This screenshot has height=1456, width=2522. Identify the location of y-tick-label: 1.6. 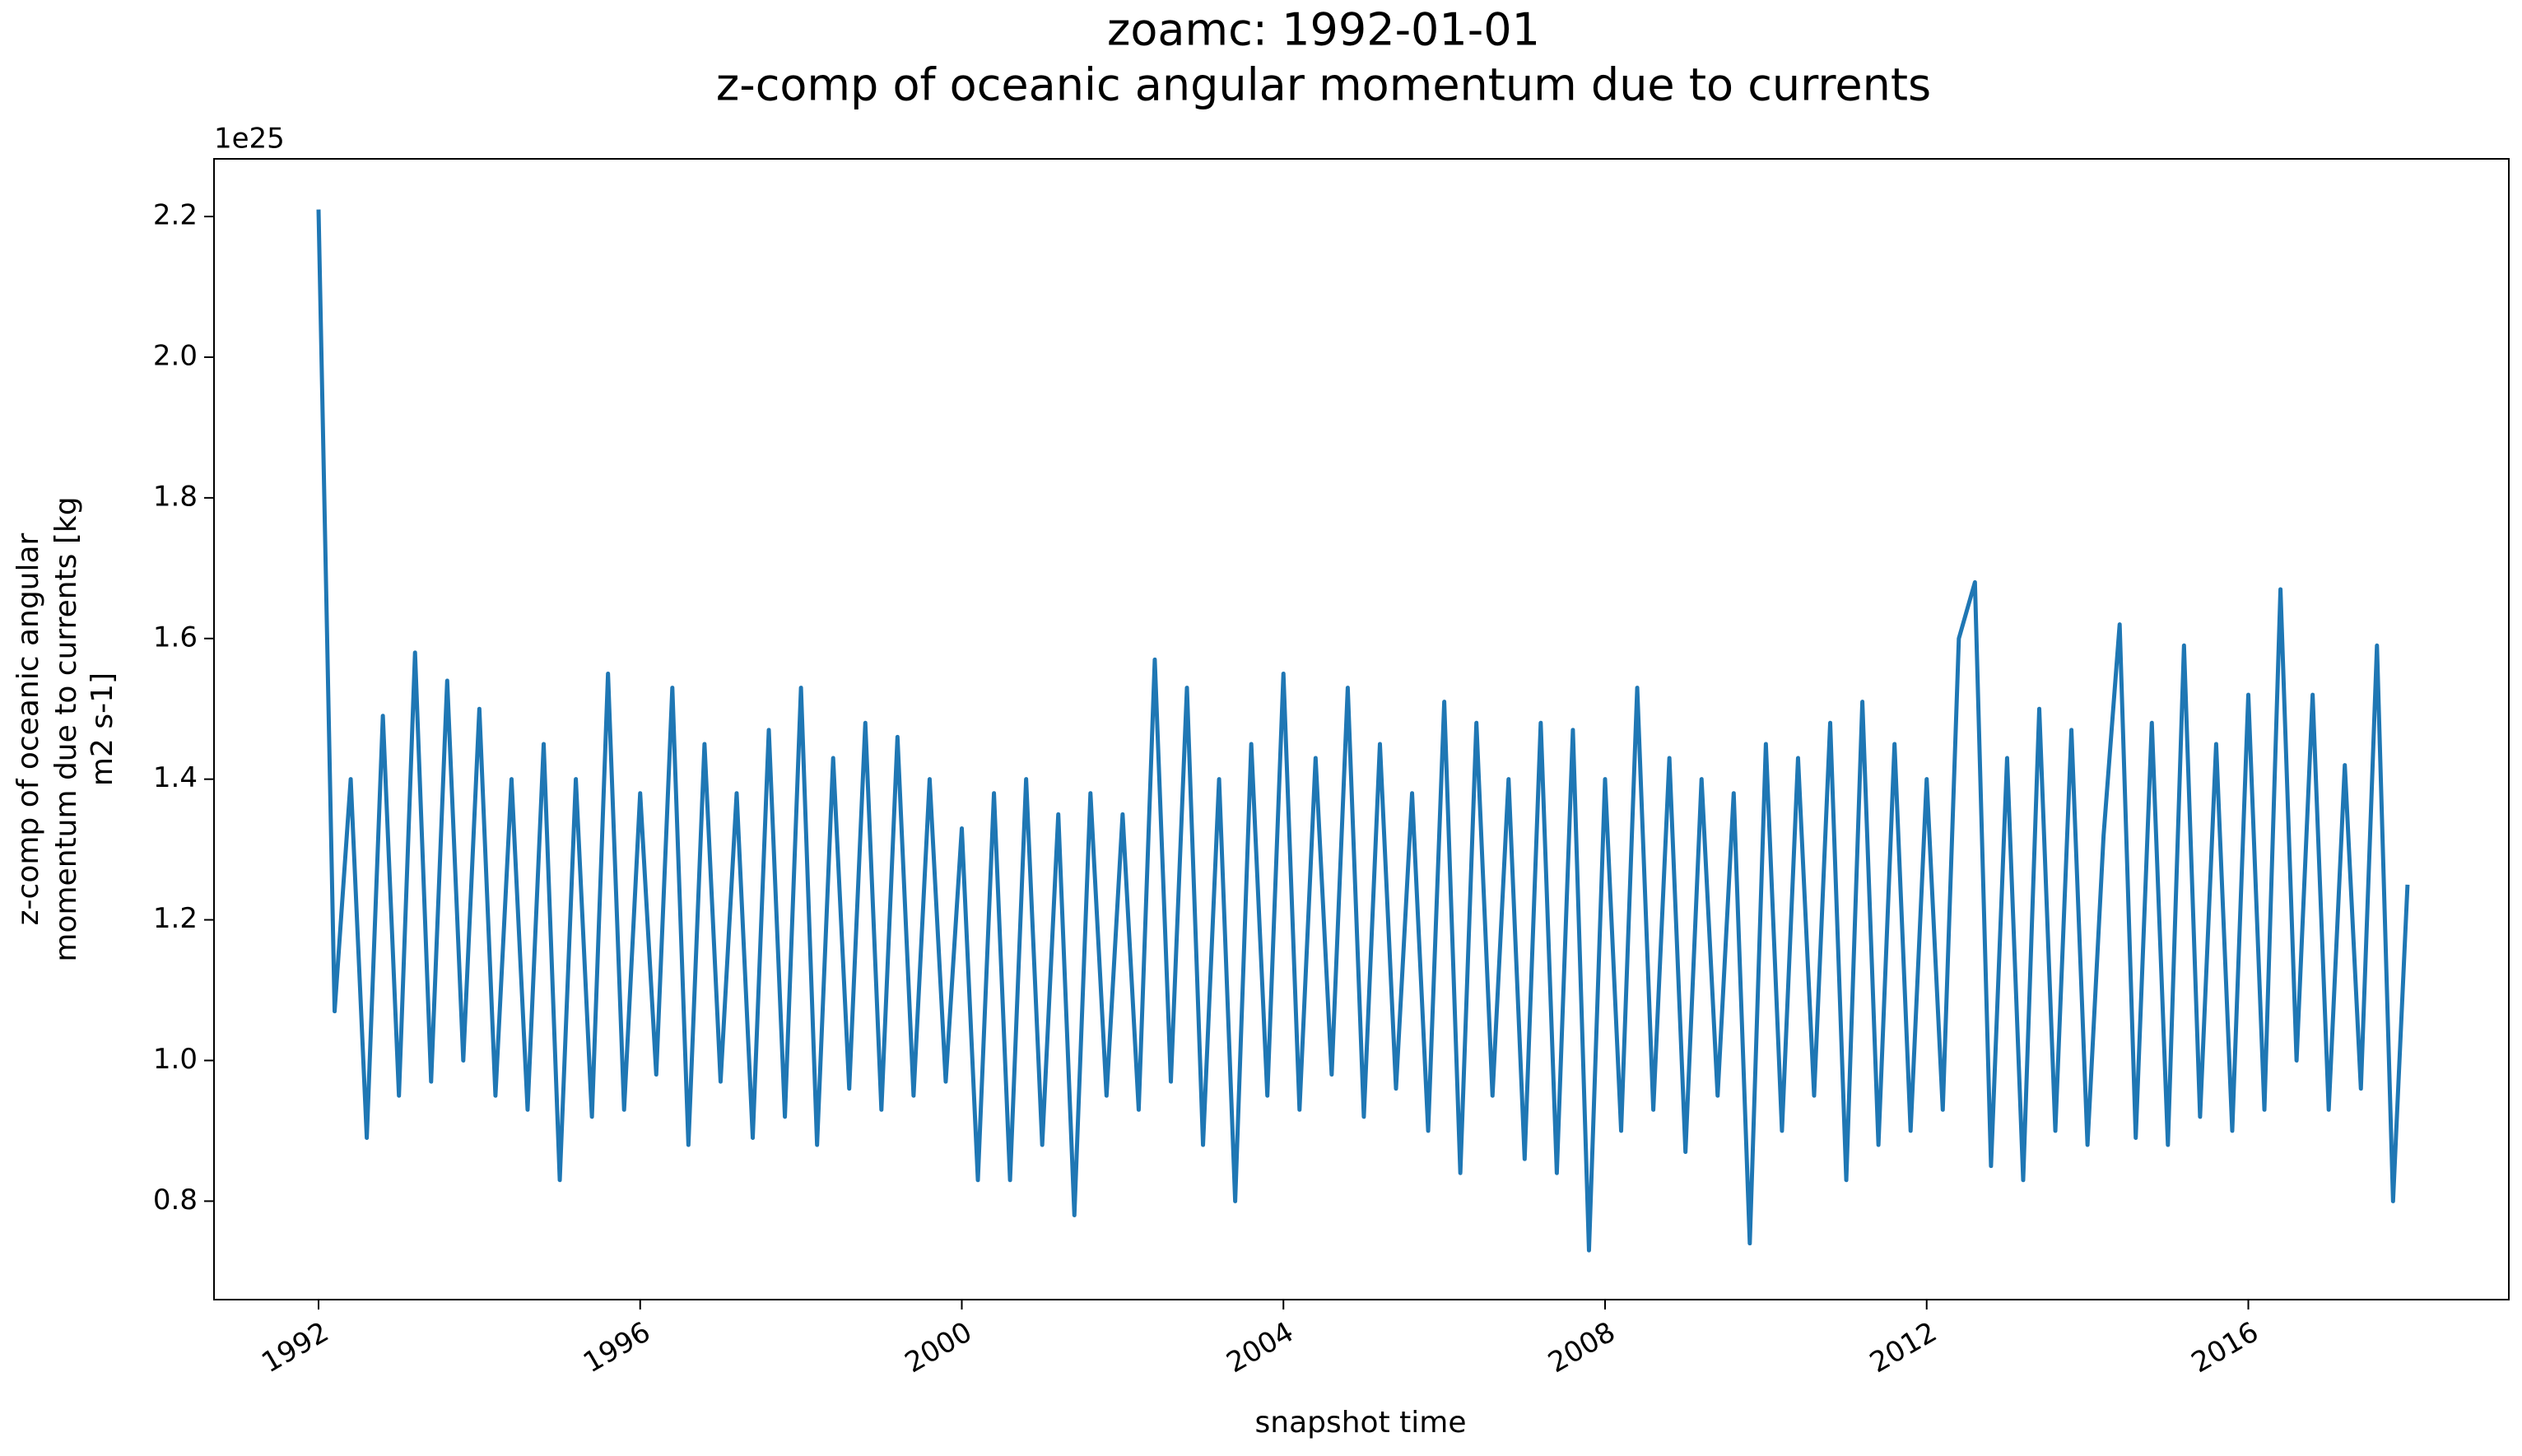
(175, 637).